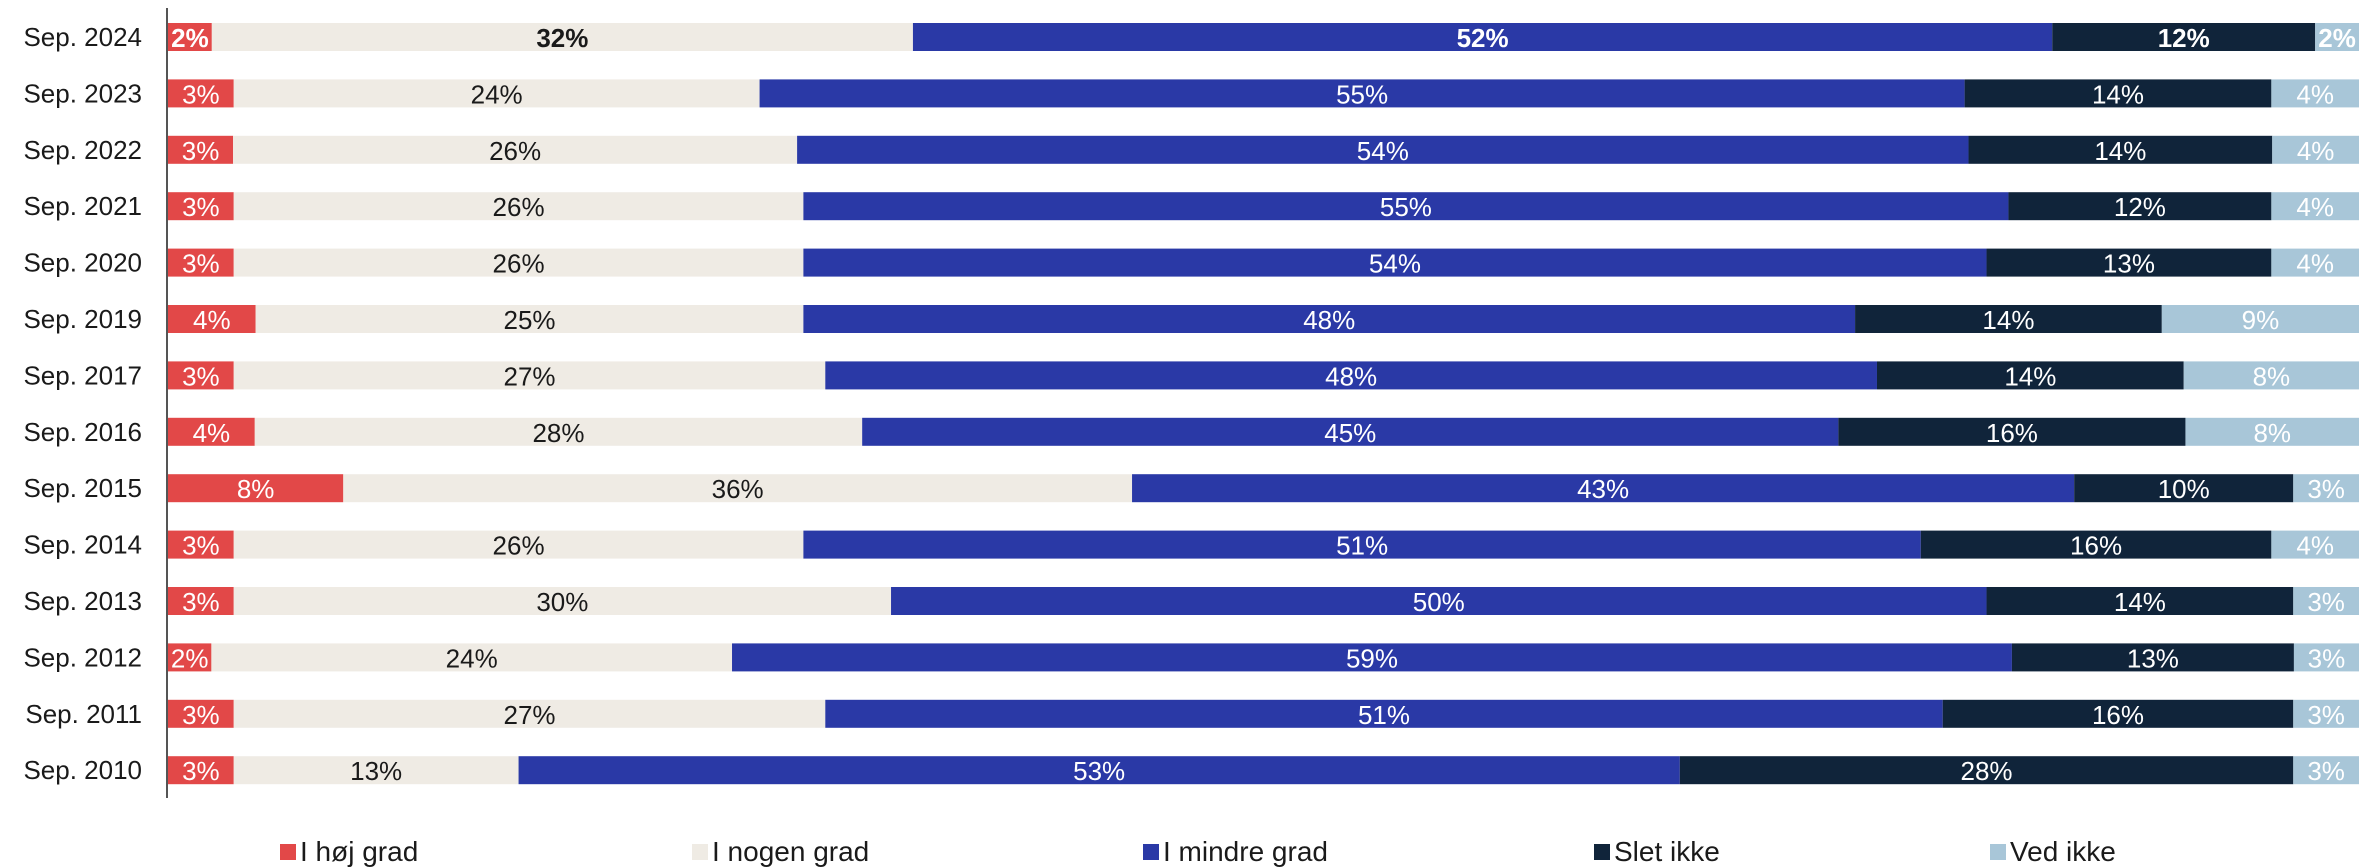 The image size is (2359, 868). I want to click on data-label-i-nogen-grad-sep-2011: 27%, so click(529, 715).